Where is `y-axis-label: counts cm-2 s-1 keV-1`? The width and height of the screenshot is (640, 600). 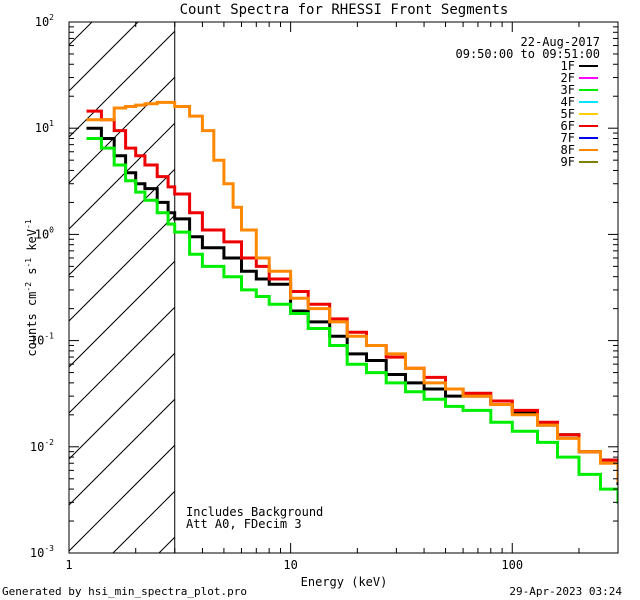 y-axis-label: counts cm-2 s-1 keV-1 is located at coordinates (31, 287).